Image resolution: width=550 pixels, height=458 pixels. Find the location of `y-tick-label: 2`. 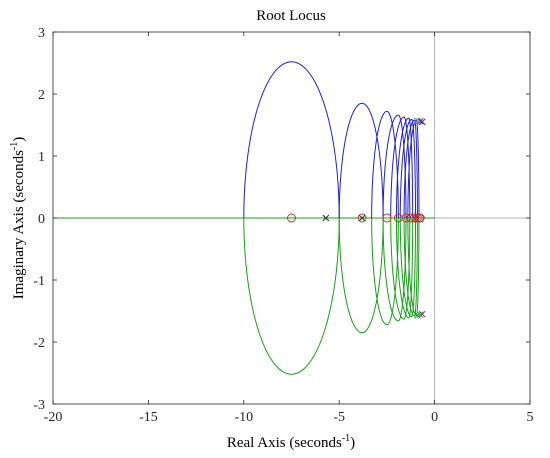

y-tick-label: 2 is located at coordinates (41, 95).